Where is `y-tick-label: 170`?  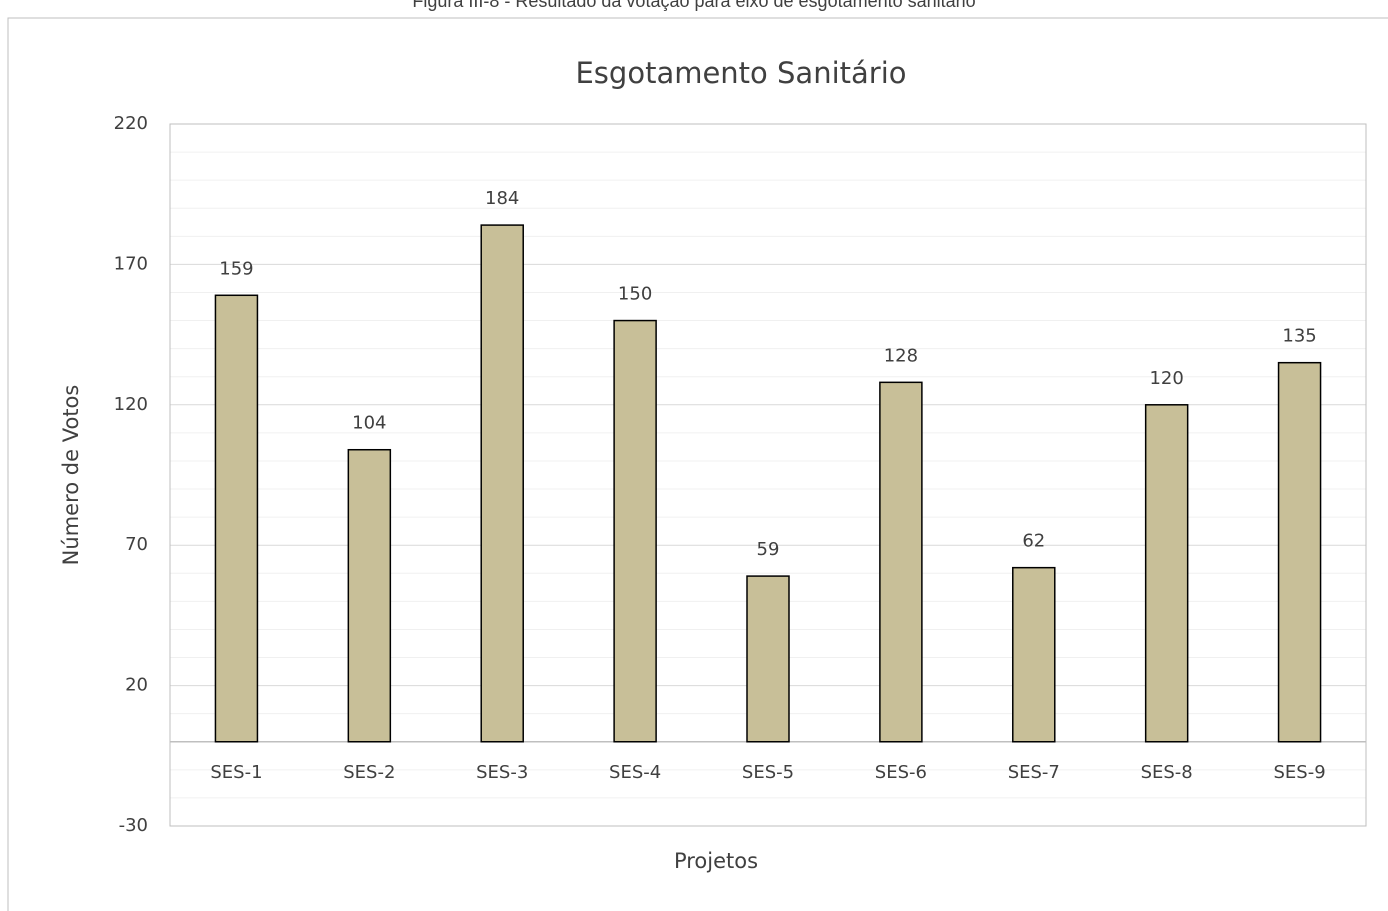 y-tick-label: 170 is located at coordinates (131, 263).